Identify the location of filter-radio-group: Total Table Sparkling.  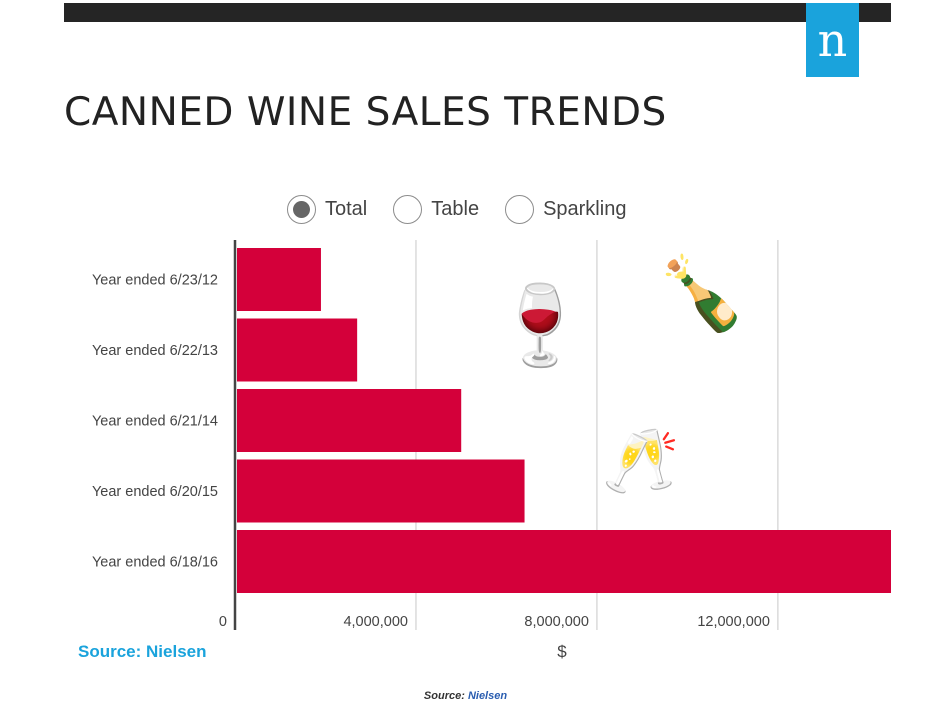
(469, 209).